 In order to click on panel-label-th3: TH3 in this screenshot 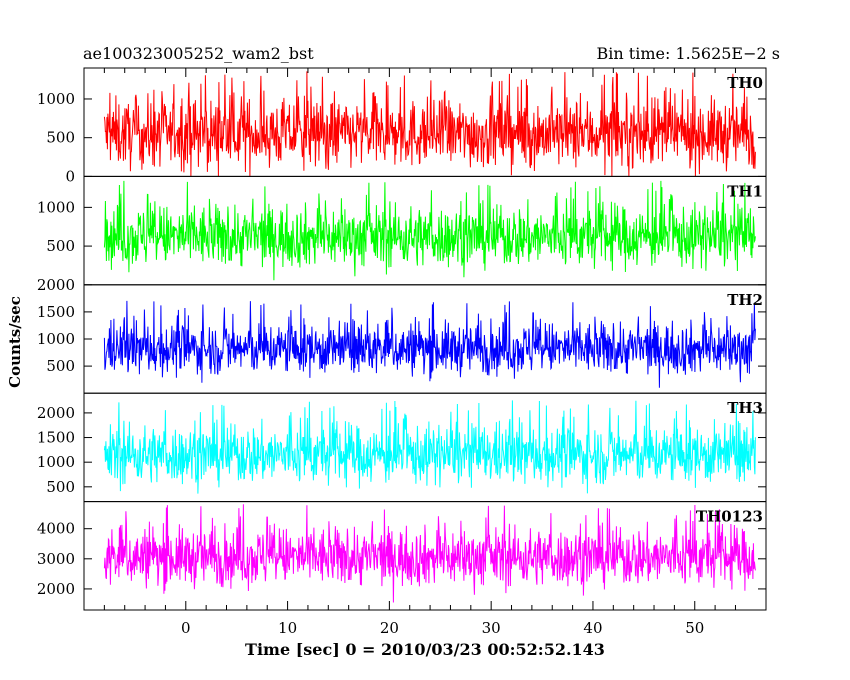, I will do `click(745, 408)`.